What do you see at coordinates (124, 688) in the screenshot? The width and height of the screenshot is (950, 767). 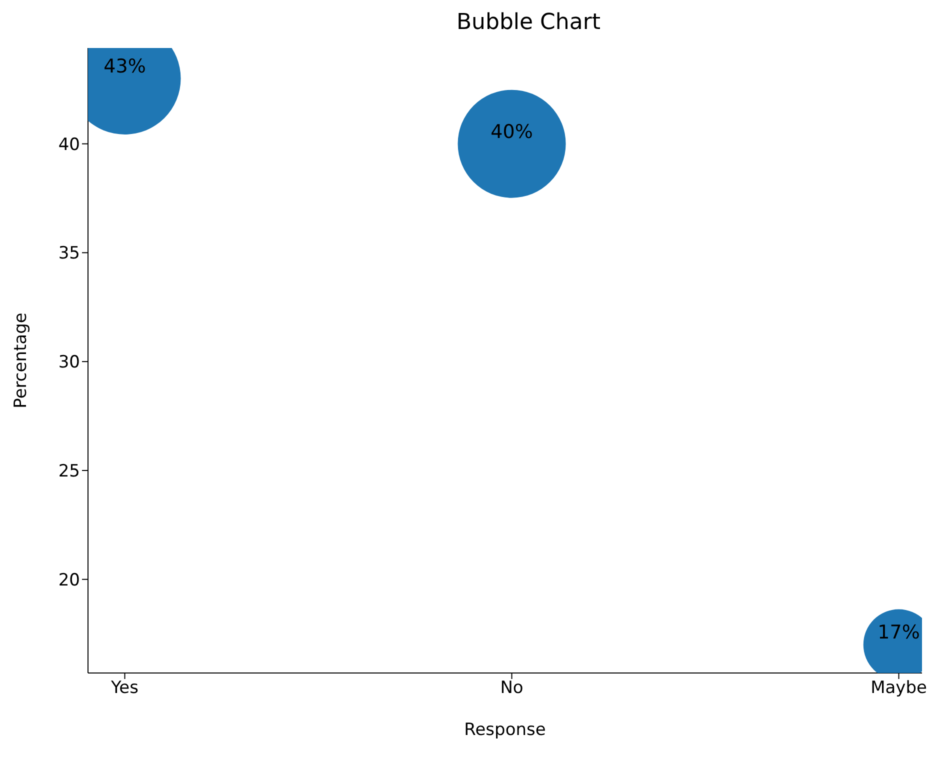 I see `x-tick-label: Yes` at bounding box center [124, 688].